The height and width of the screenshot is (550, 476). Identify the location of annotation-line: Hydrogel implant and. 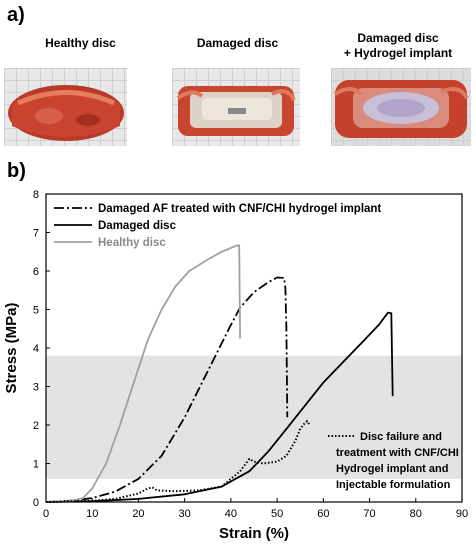
(392, 469).